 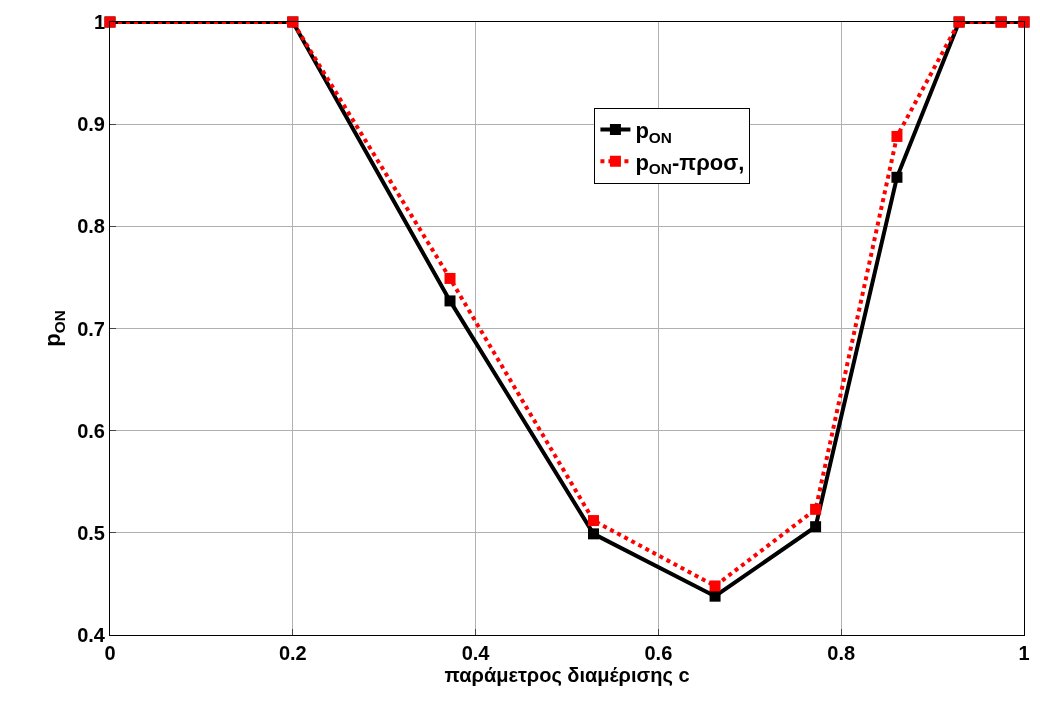 I want to click on y-tick-label: 0.7, so click(x=91, y=328).